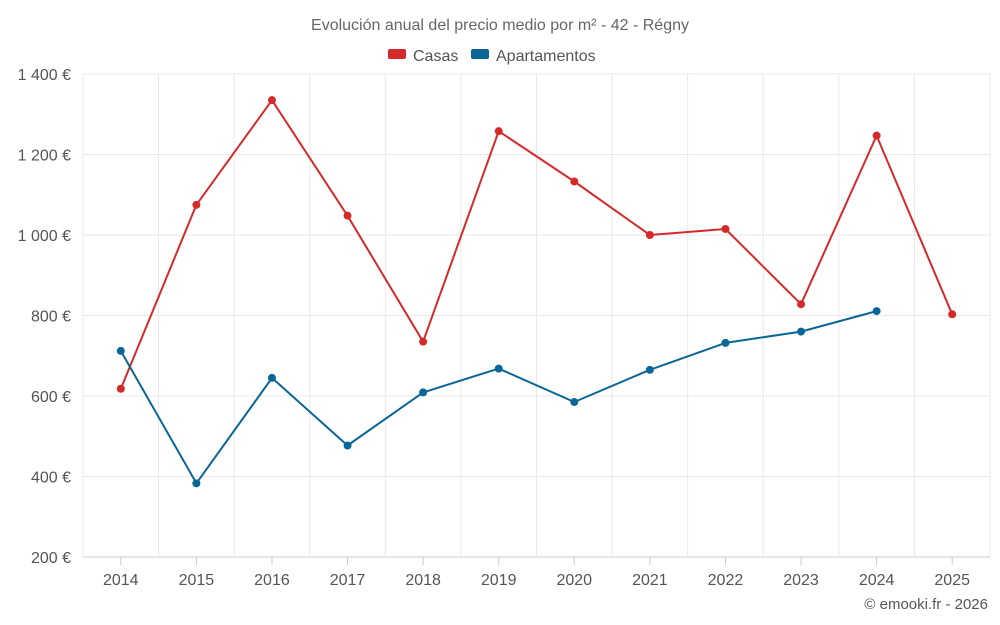 This screenshot has height=625, width=1000. I want to click on y-tick-label: 600 €, so click(51, 397).